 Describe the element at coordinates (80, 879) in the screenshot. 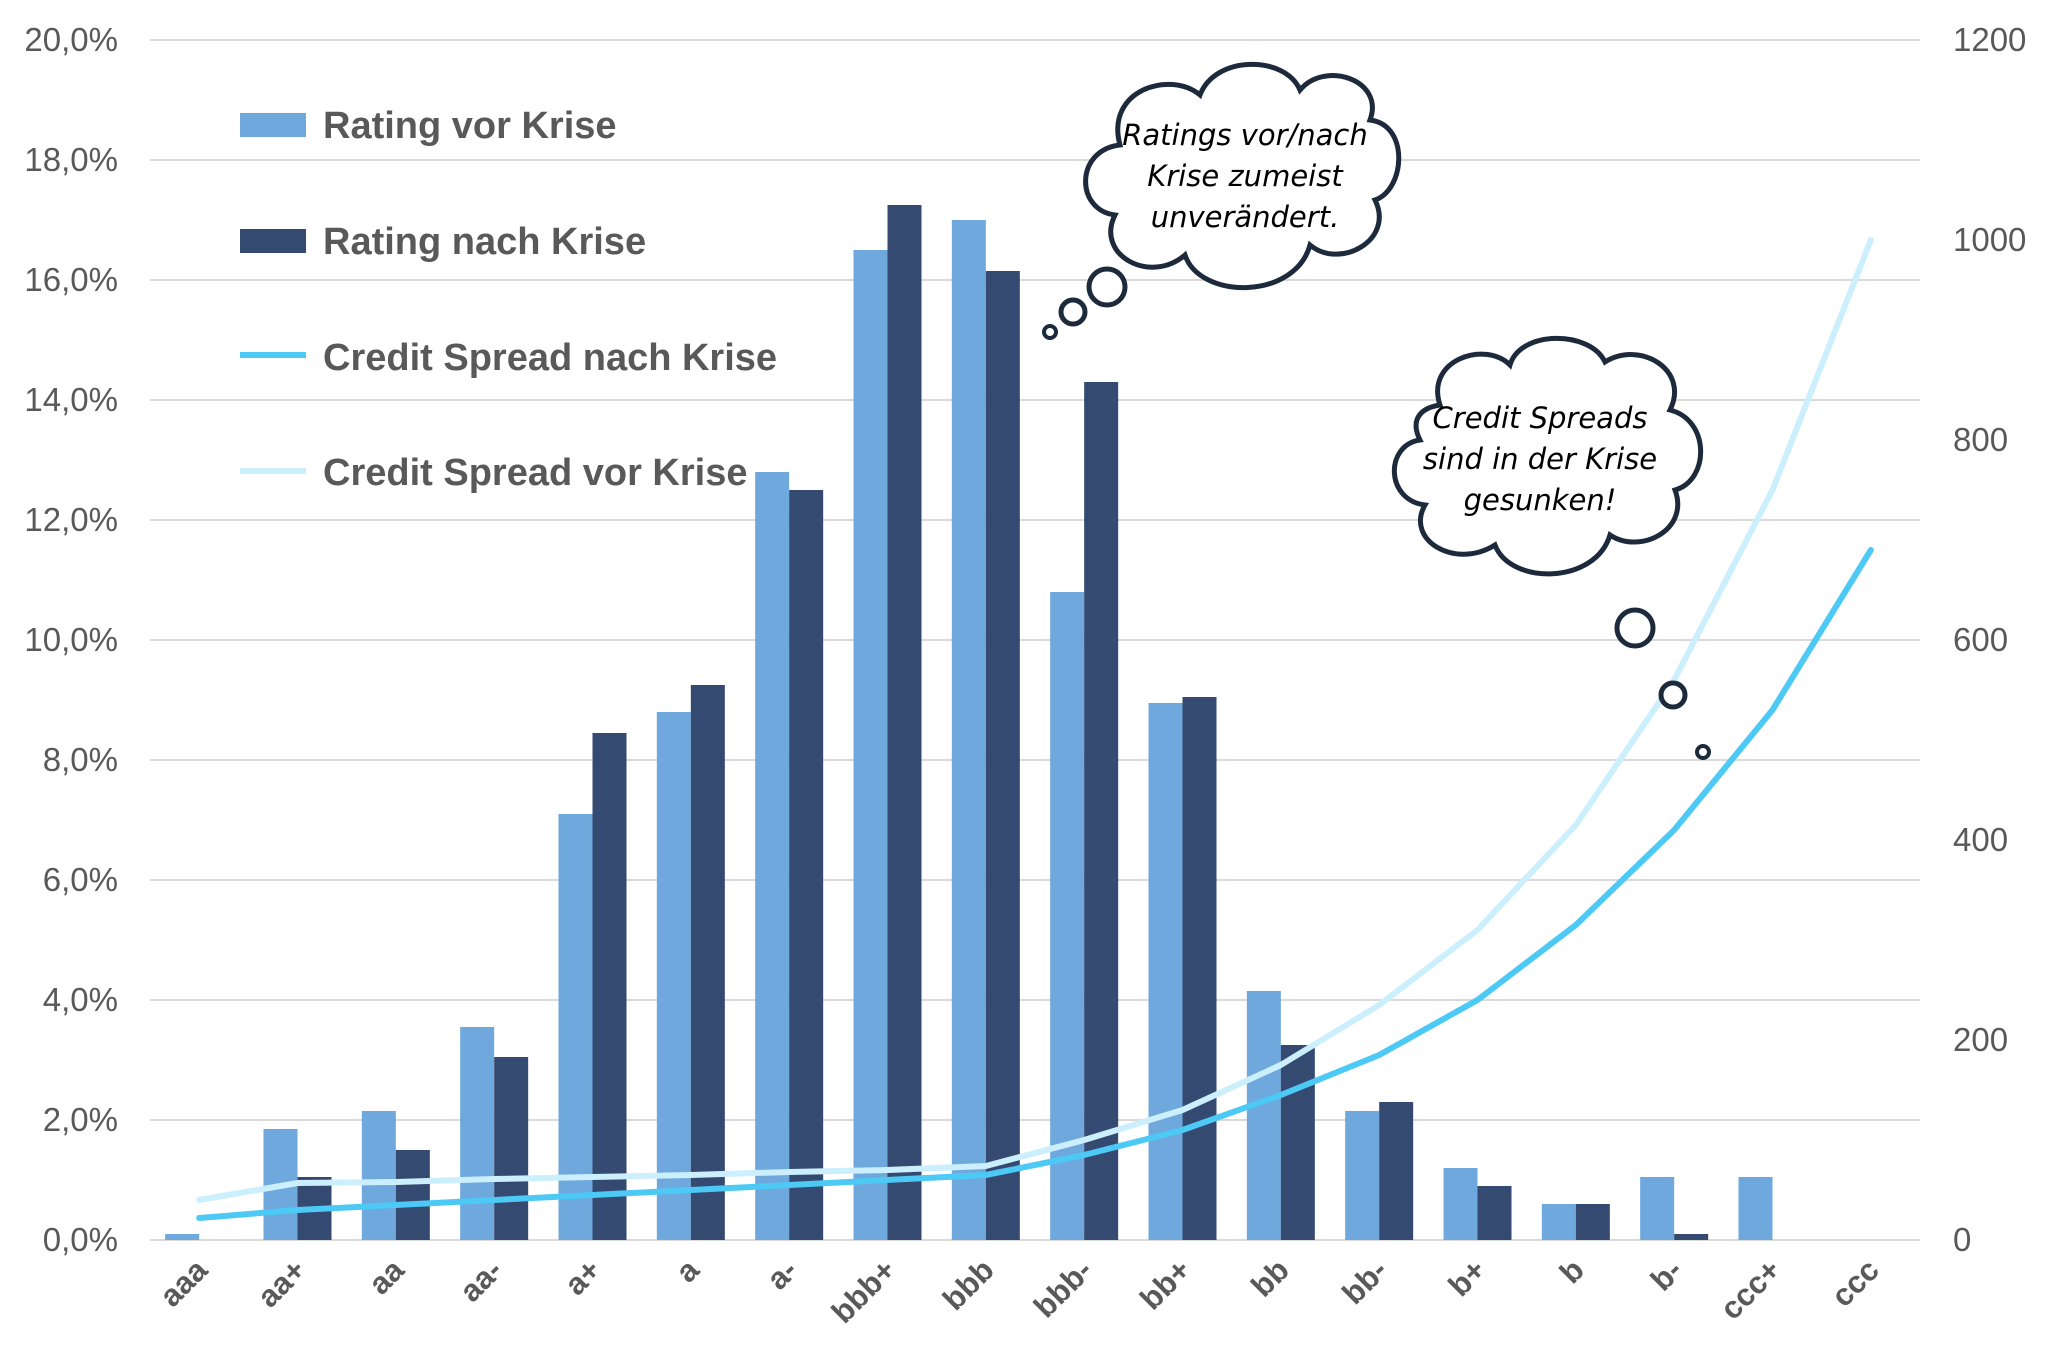

I see `left-tick-label: 6,0%` at that location.